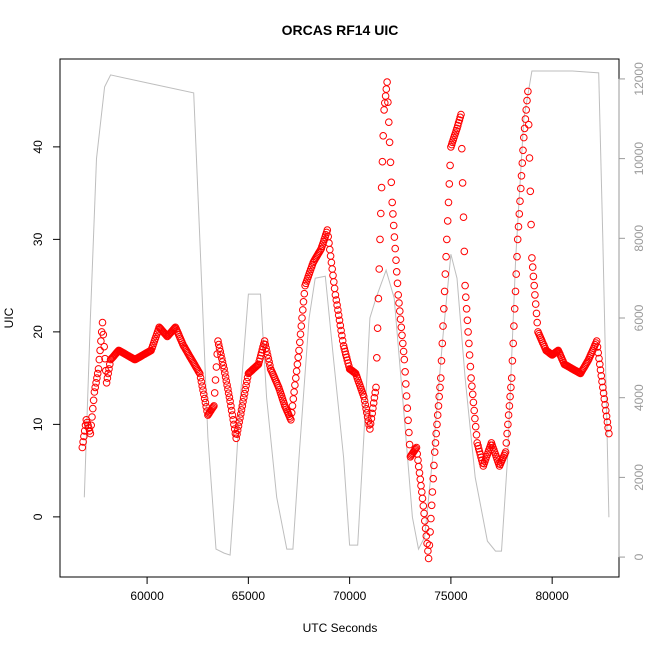 The height and width of the screenshot is (650, 650). Describe the element at coordinates (451, 596) in the screenshot. I see `x-tick-label: 75000` at that location.